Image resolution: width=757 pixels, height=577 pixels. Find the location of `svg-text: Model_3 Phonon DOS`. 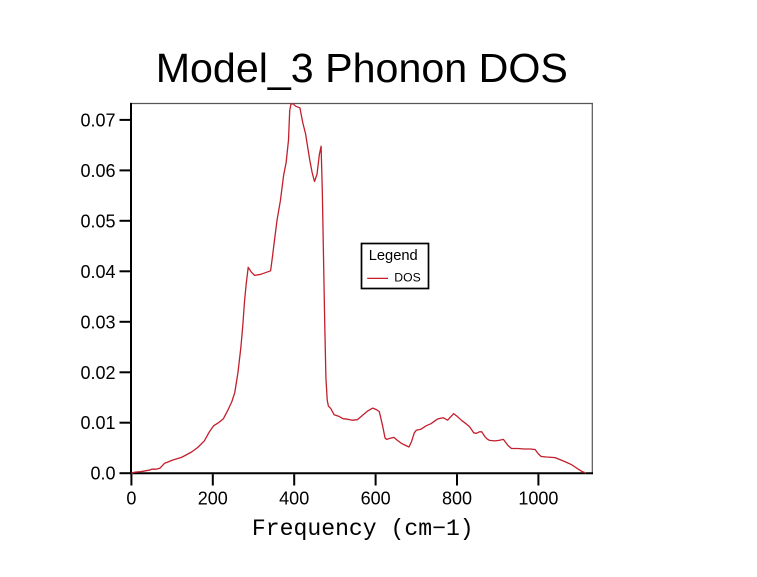

svg-text: Model_3 Phonon DOS is located at coordinates (362, 68).